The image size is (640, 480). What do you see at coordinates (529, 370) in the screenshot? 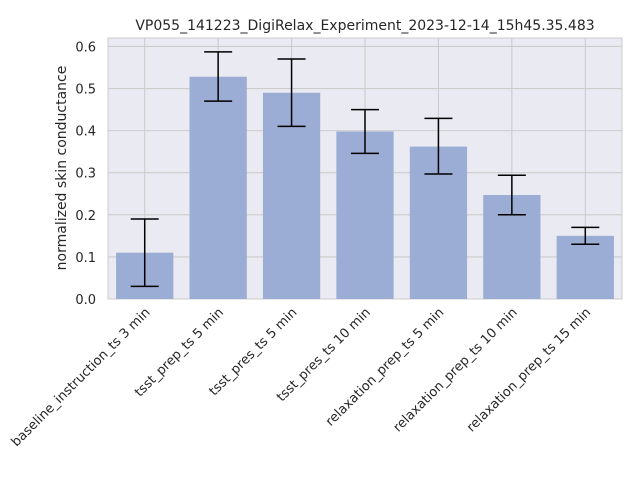
I see `x-tick-label: relaxation_prep_ts 15 min` at bounding box center [529, 370].